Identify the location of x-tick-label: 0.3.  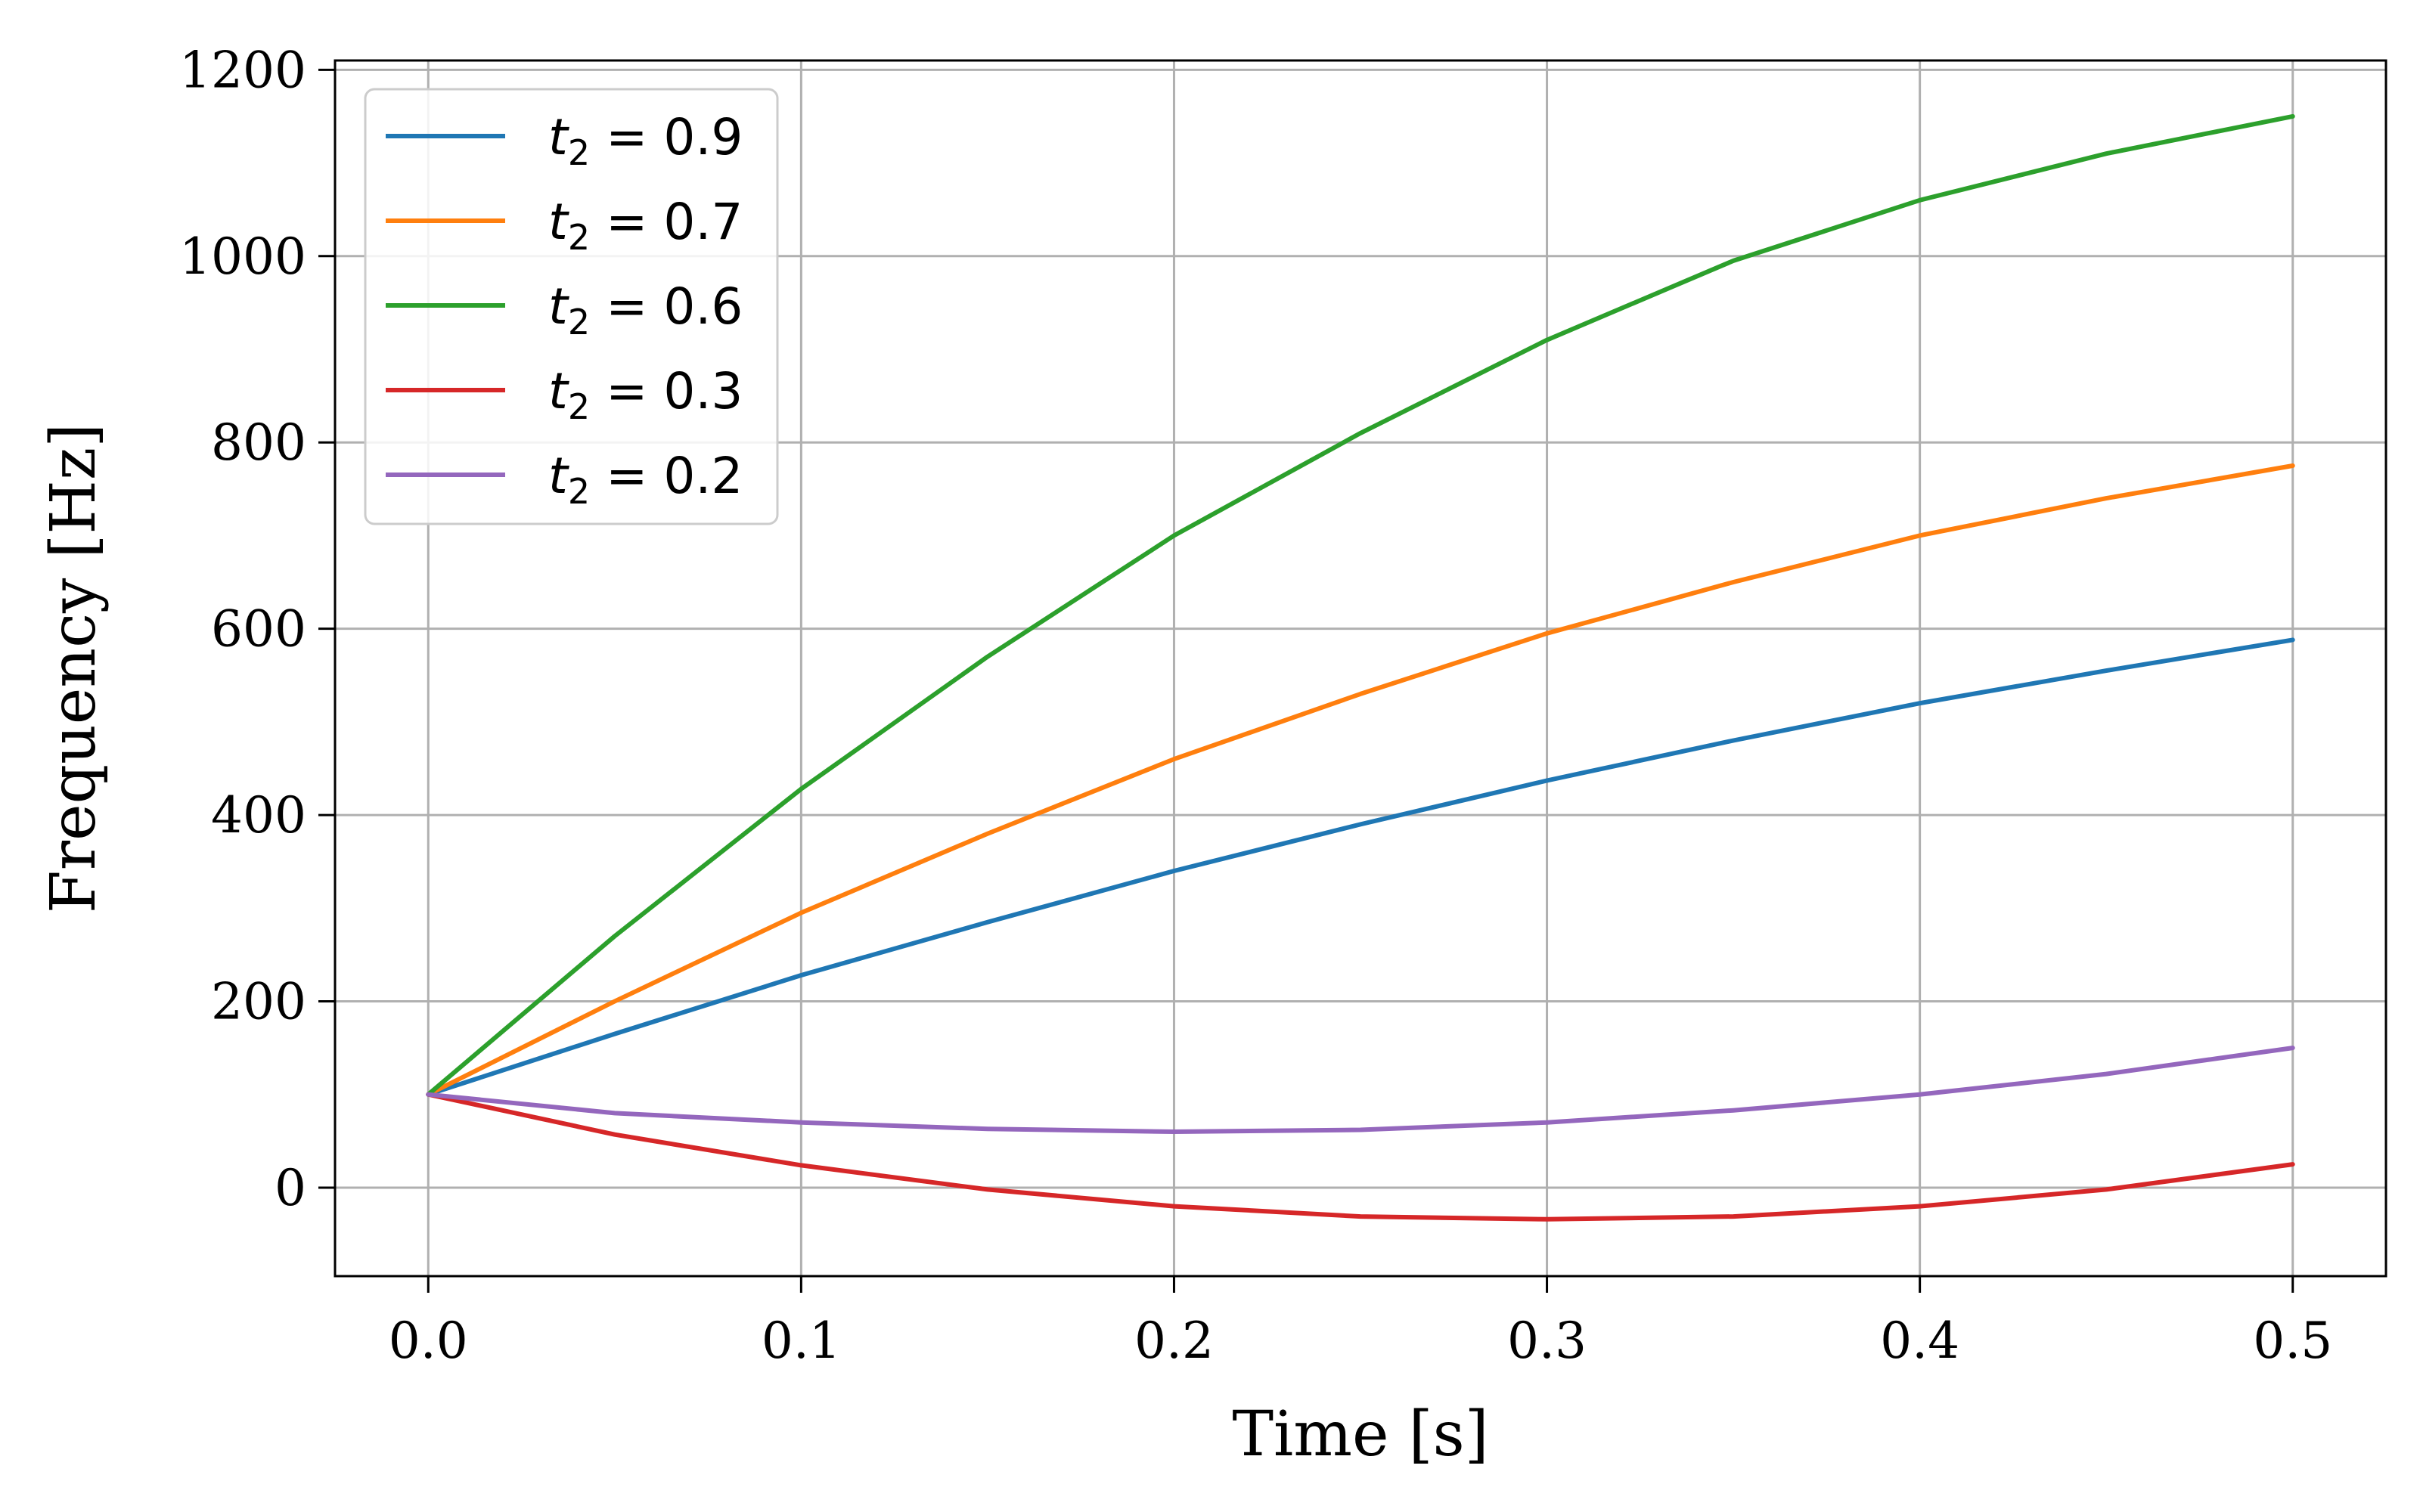
(1547, 1341).